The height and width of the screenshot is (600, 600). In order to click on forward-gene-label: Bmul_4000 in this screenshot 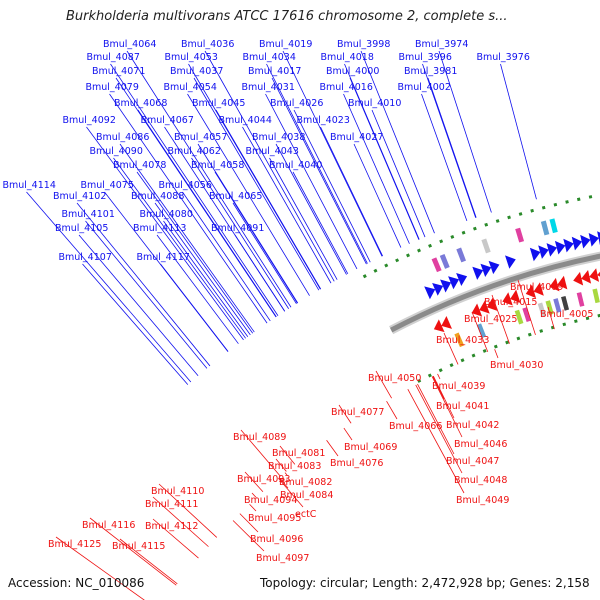, I will do `click(352, 71)`.